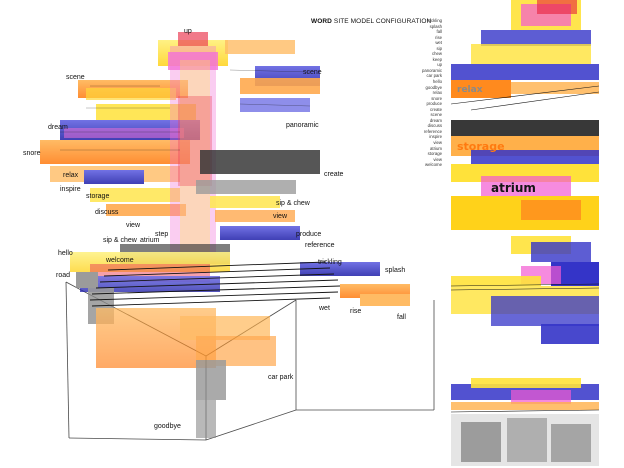 This screenshot has width=624, height=468. What do you see at coordinates (436, 148) in the screenshot?
I see `legend-item: atrium` at bounding box center [436, 148].